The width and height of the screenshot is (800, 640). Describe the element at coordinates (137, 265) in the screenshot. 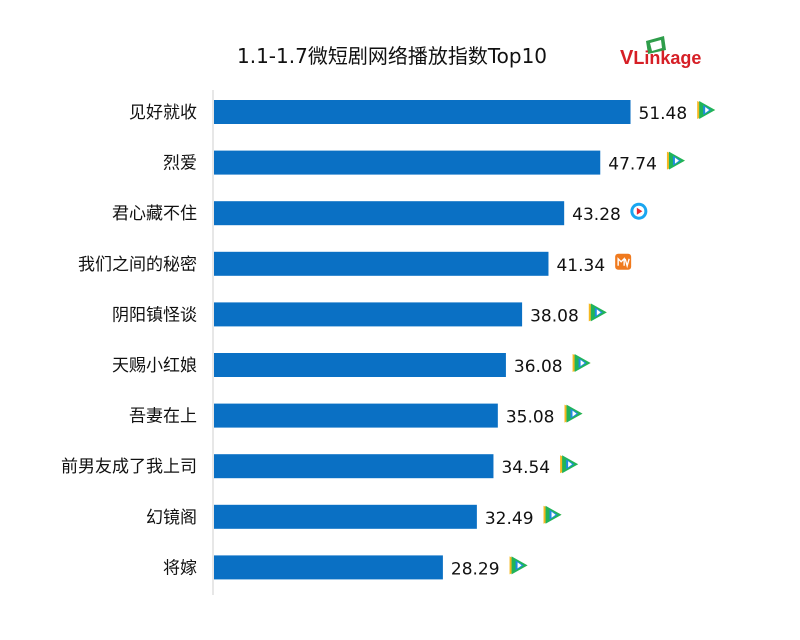

I see `category-label: 我们之间的秘密` at that location.